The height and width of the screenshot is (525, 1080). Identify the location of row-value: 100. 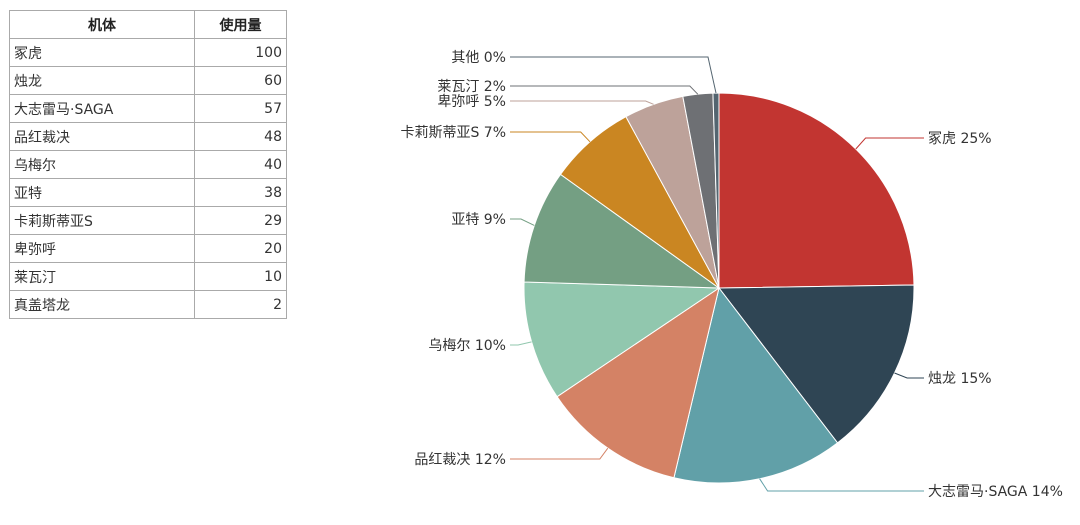
(240, 52).